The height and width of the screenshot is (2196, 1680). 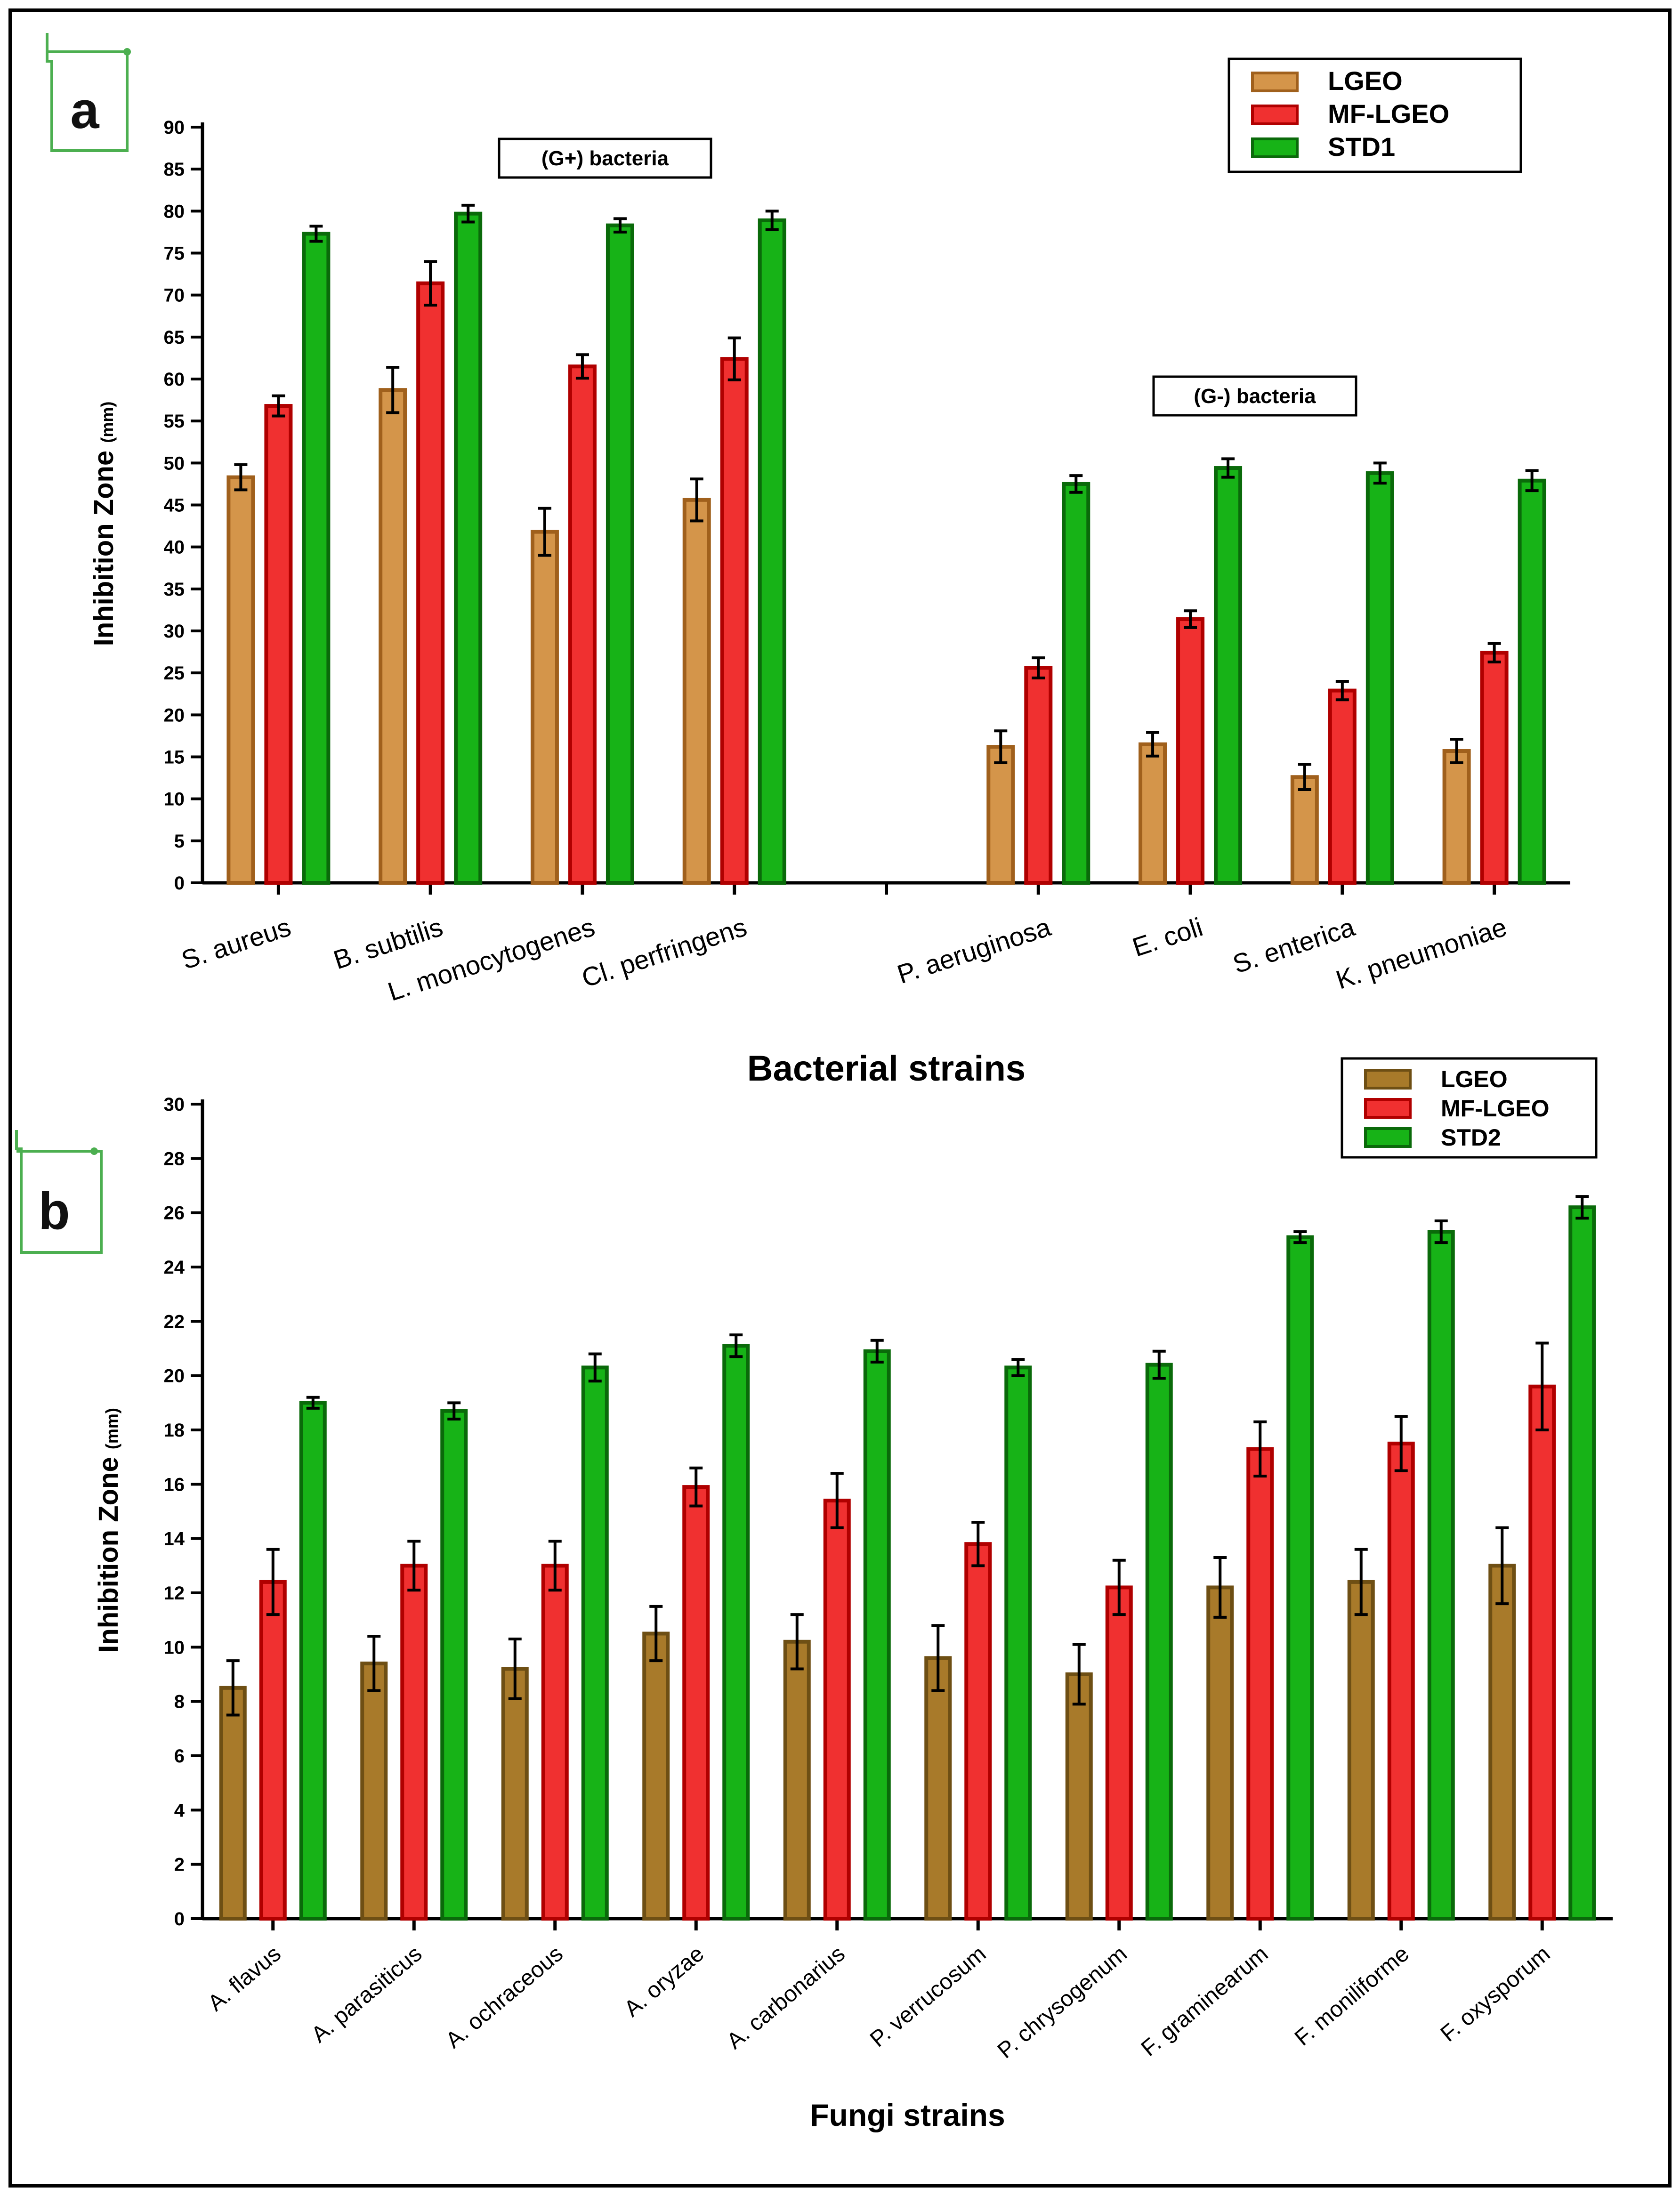 I want to click on group-annotation-label: (G+) bacteria, so click(x=605, y=158).